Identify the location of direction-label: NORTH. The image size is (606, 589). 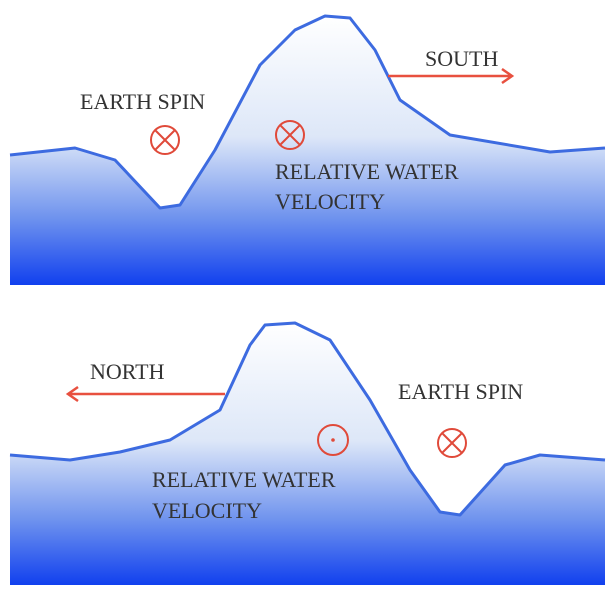
(127, 371).